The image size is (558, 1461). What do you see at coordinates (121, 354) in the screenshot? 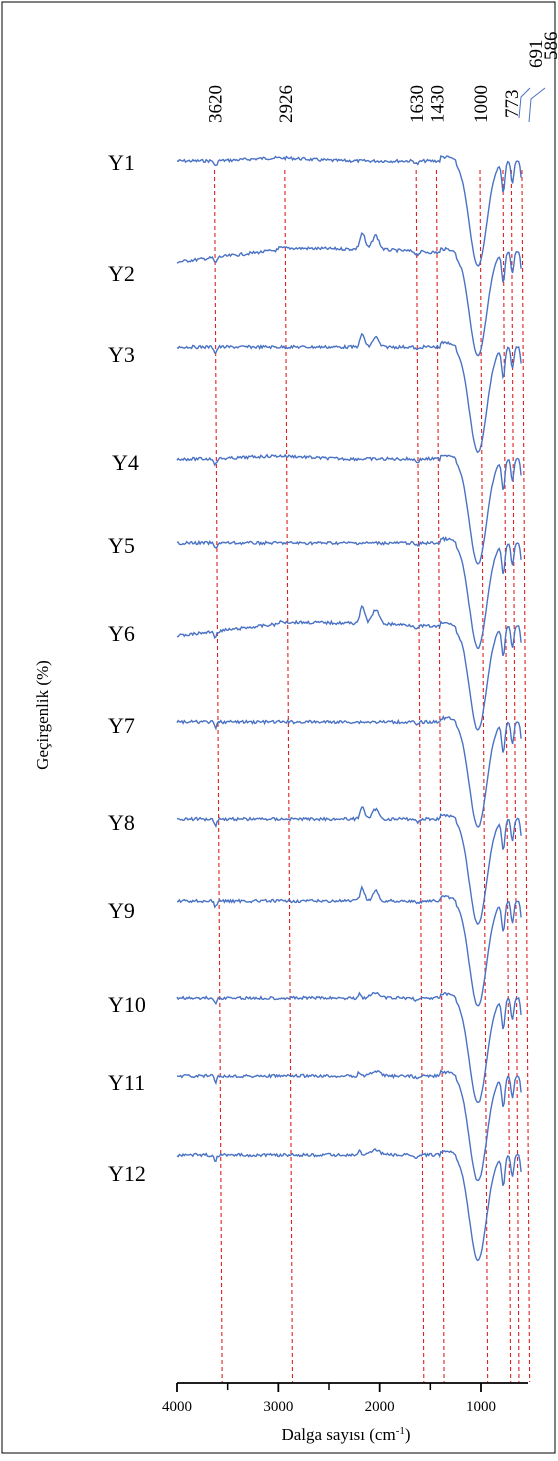
I see `sample-label-y3: Y3` at bounding box center [121, 354].